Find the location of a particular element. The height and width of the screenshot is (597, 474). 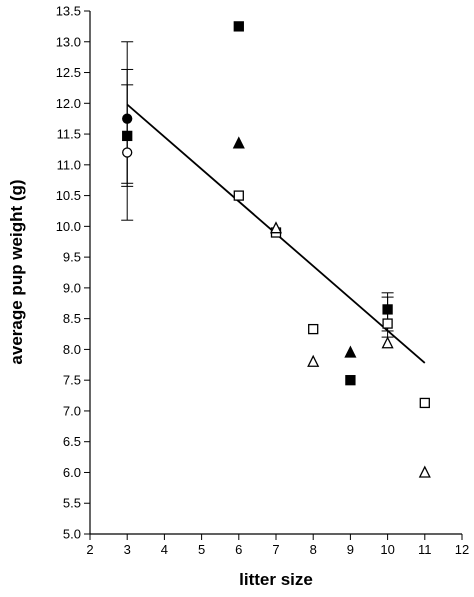

x-tick-label: 8 is located at coordinates (313, 549).